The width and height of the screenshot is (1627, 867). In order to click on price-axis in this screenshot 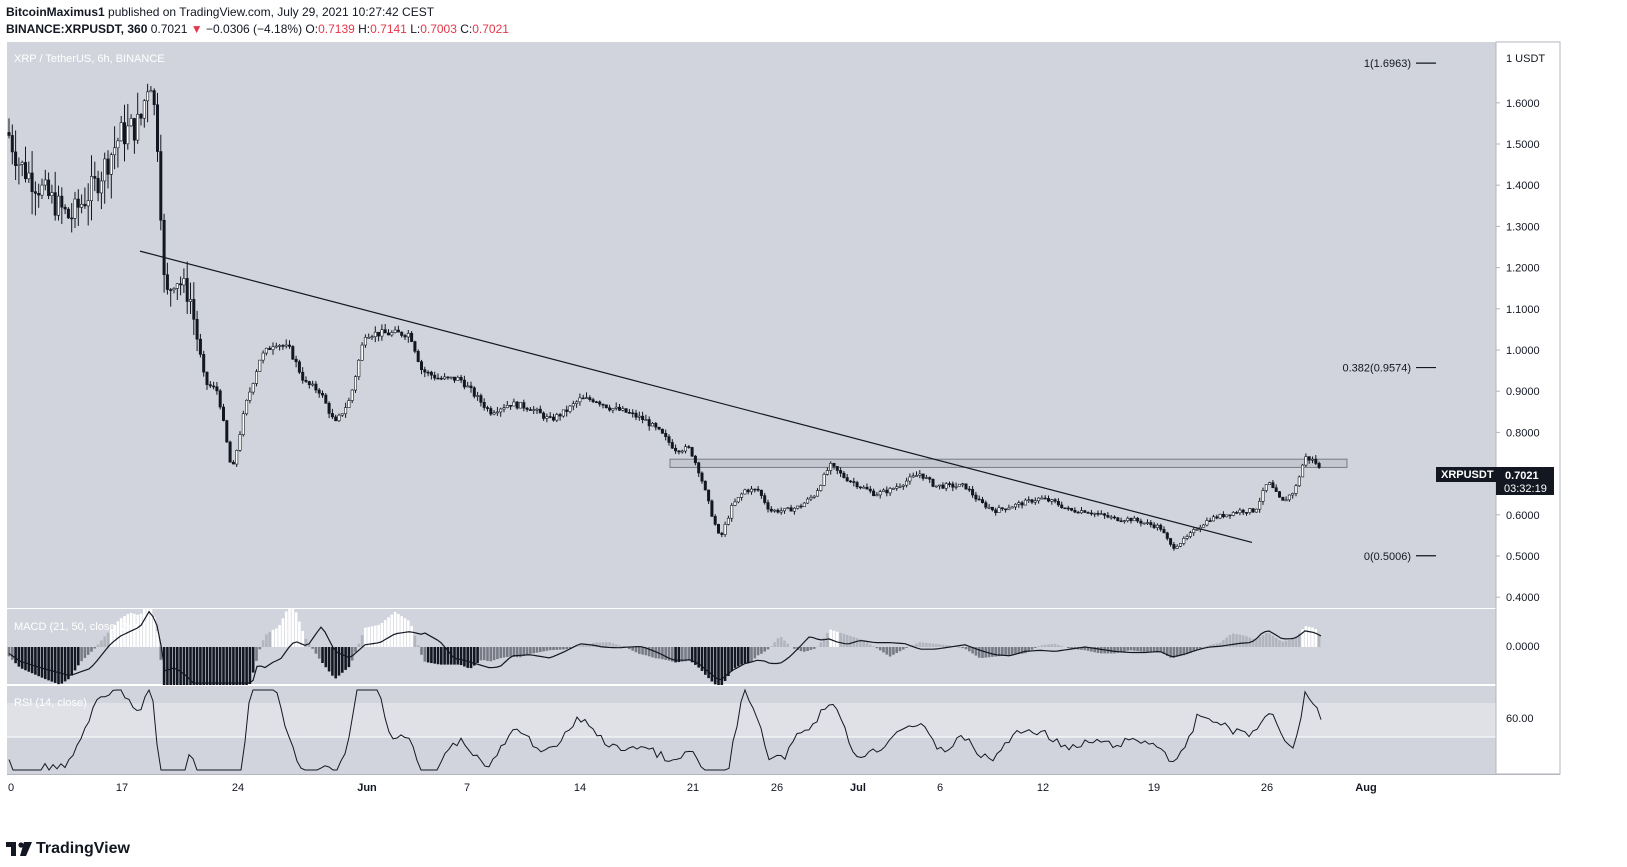, I will do `click(1528, 408)`.